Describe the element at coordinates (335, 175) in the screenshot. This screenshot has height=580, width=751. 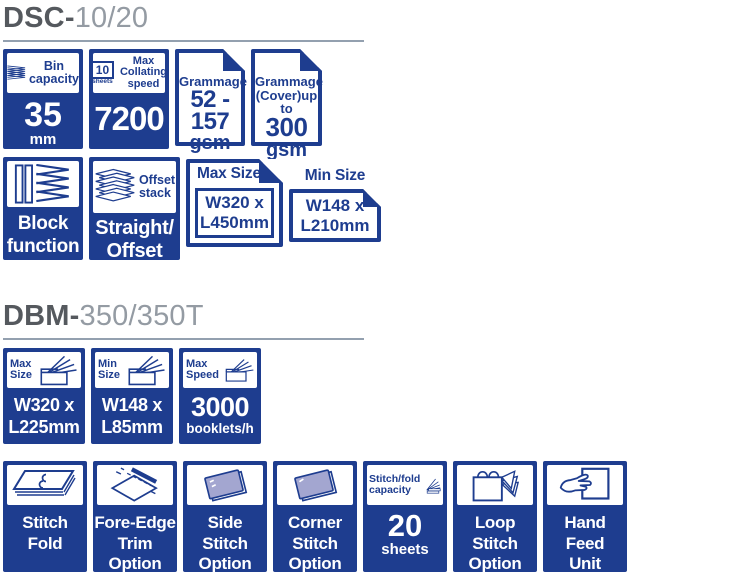
I see `min-size-title: Min Size` at that location.